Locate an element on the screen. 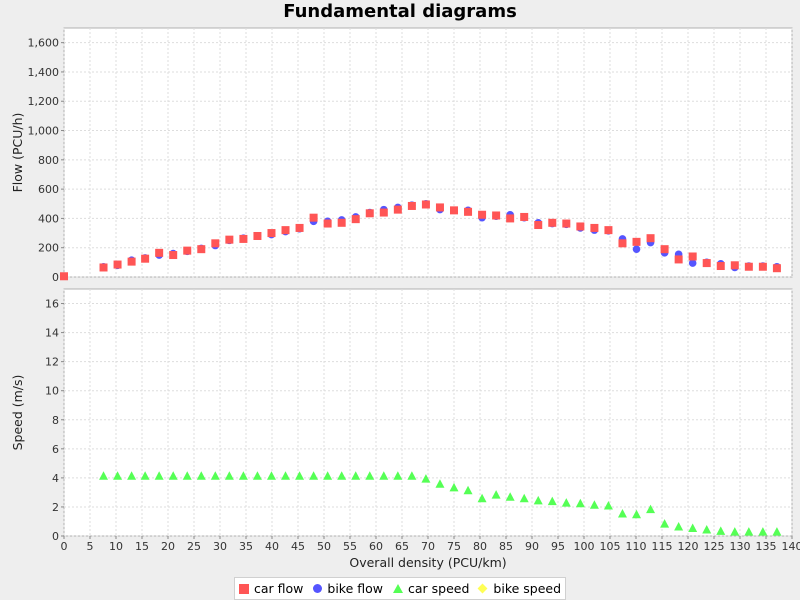 This screenshot has width=800, height=600. x-tick-label: 70 is located at coordinates (428, 546).